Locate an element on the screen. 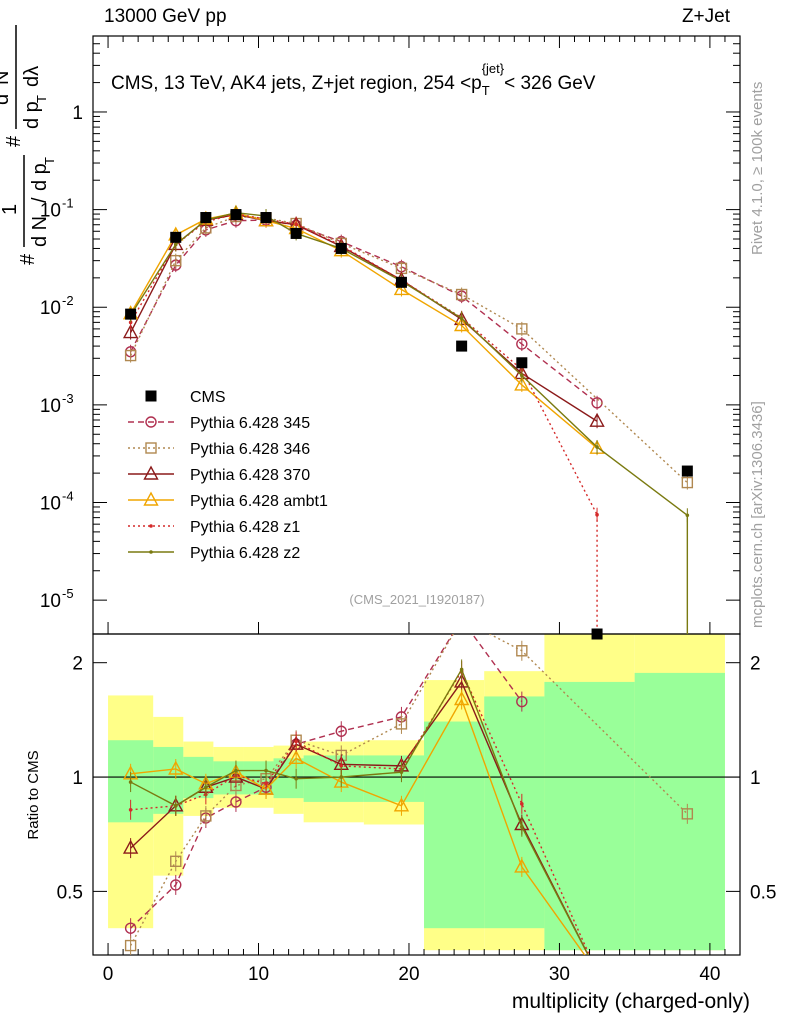  ratio-point-s1-p11 is located at coordinates (687, 814).